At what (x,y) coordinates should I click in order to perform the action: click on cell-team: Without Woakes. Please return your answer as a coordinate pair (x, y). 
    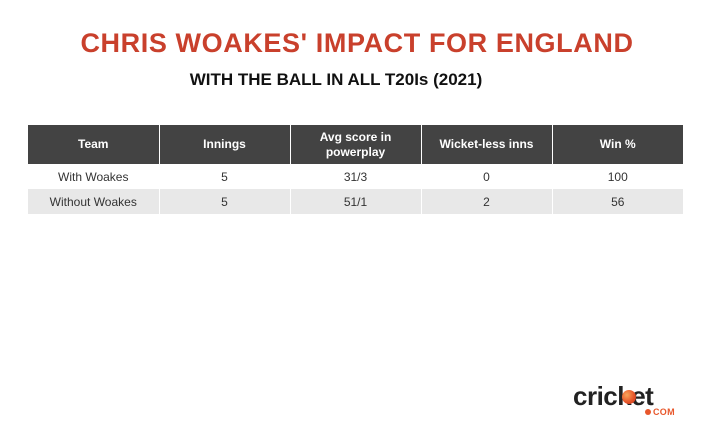
    Looking at the image, I should click on (94, 201).